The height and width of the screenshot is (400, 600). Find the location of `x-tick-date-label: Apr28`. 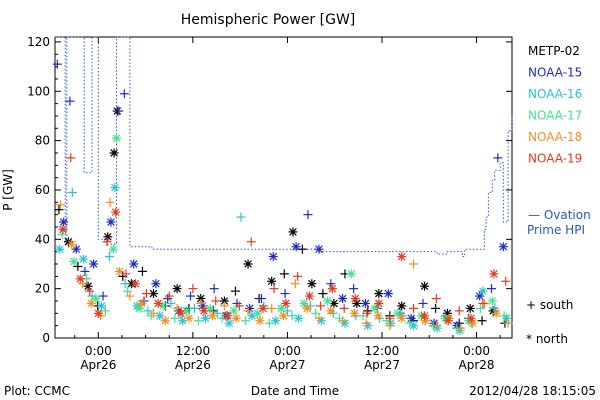

x-tick-date-label: Apr28 is located at coordinates (477, 365).